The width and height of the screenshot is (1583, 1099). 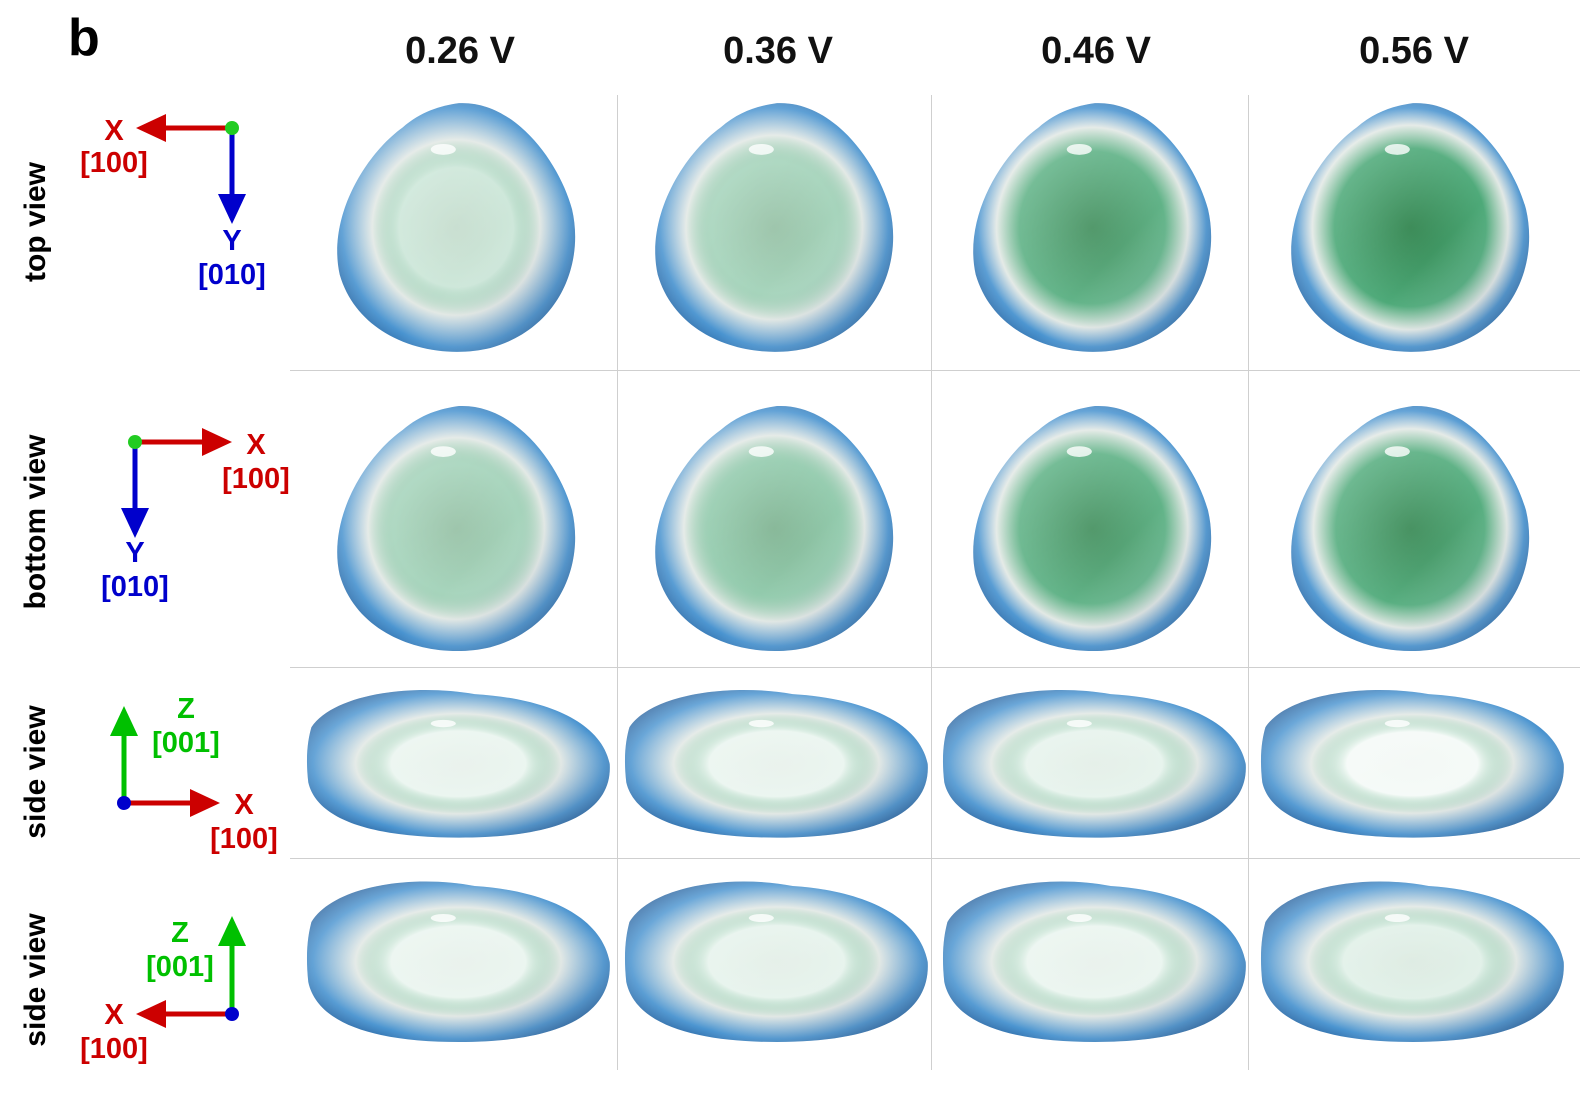 What do you see at coordinates (778, 51) in the screenshot?
I see `column-title-2: 0.36 V` at bounding box center [778, 51].